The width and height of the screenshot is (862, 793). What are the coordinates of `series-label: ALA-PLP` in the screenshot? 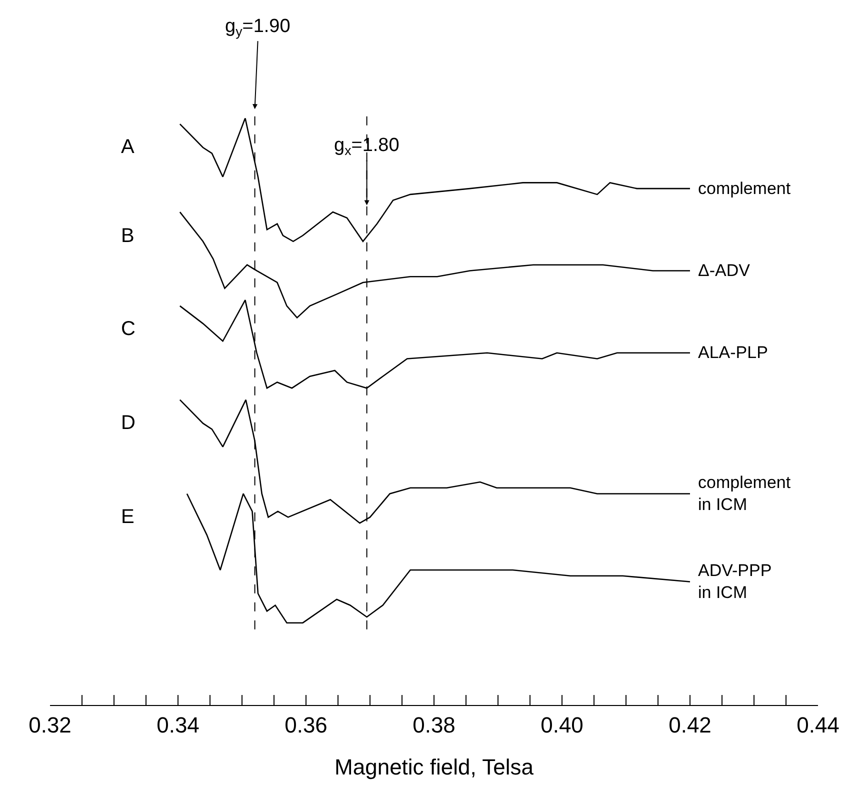 It's located at (733, 352).